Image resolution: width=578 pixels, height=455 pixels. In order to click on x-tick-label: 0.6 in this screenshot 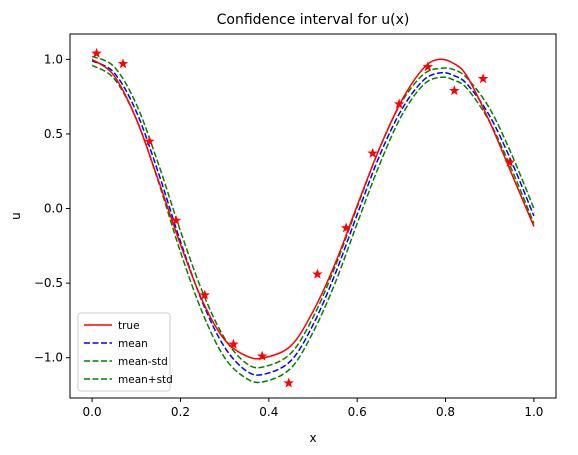, I will do `click(357, 412)`.